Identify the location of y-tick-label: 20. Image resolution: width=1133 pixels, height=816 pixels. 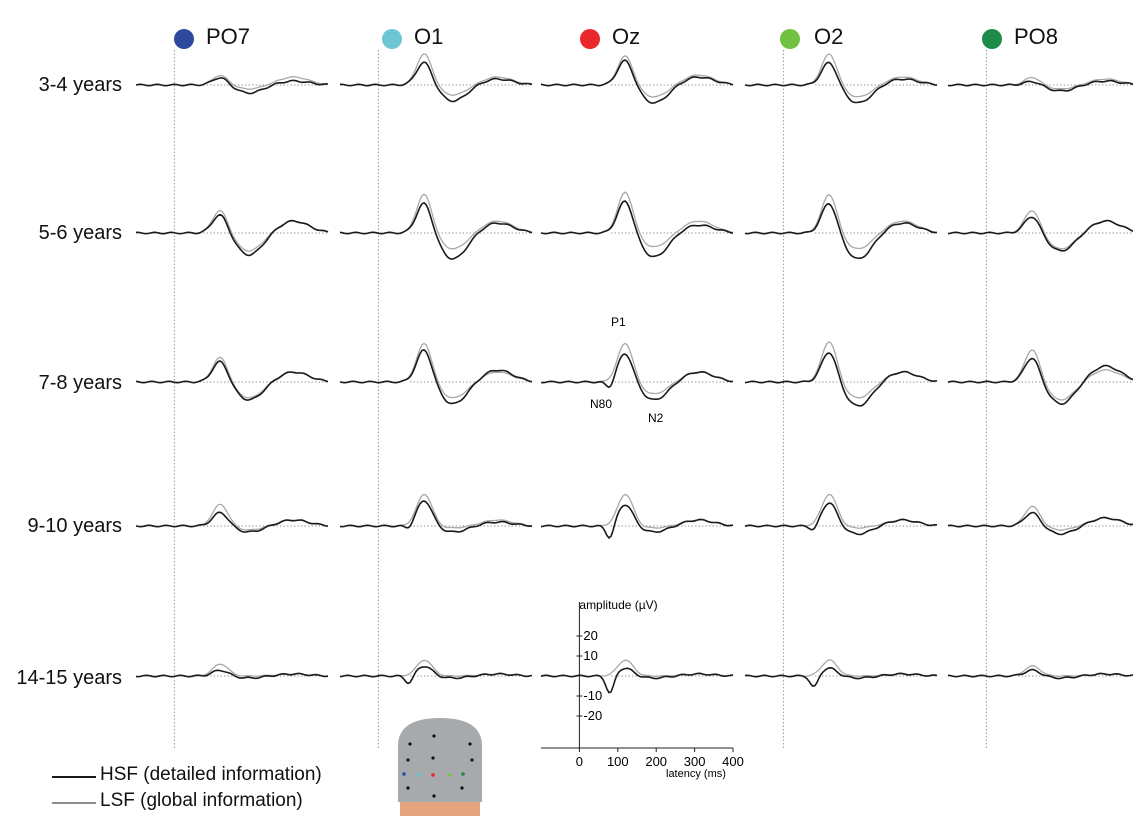
(590, 635).